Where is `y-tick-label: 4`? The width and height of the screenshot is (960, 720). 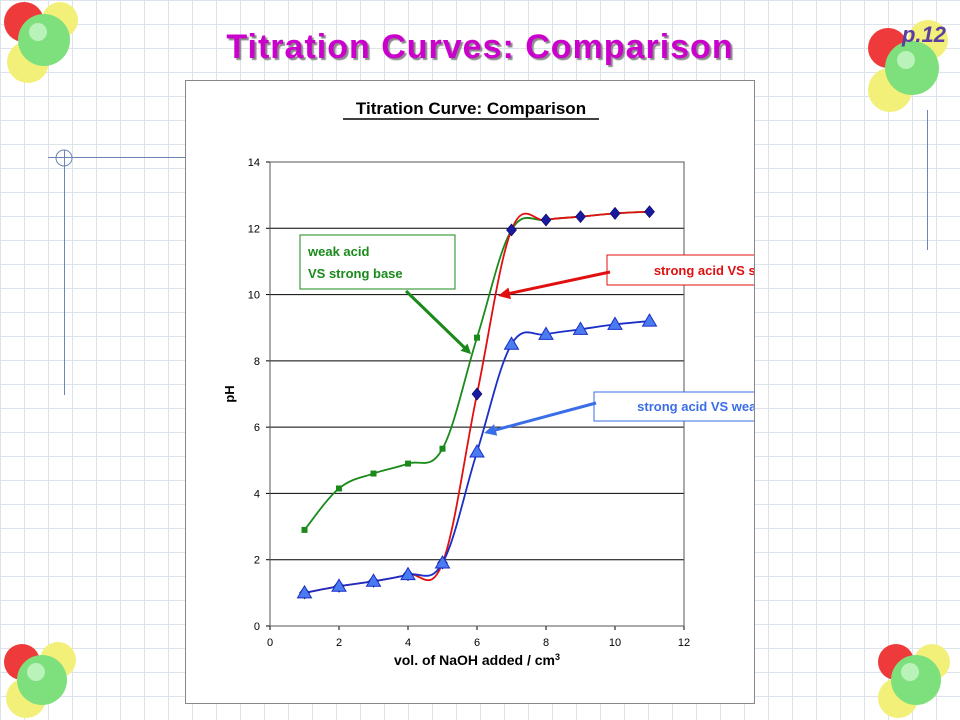
y-tick-label: 4 is located at coordinates (257, 494).